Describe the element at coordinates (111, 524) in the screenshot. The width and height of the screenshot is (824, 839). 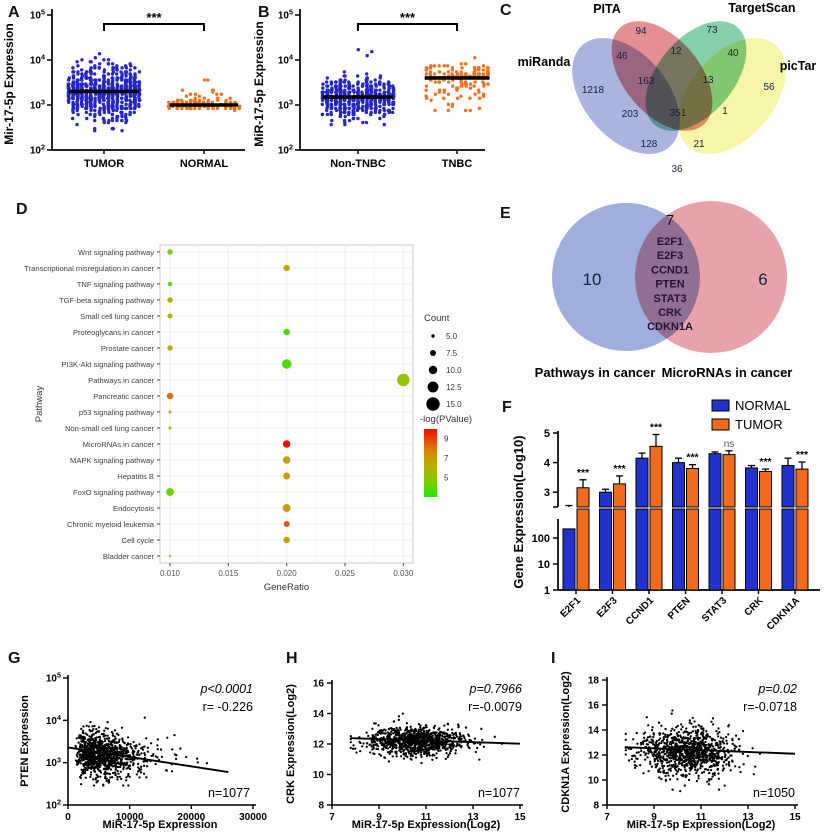
I see `svg-text: Chronic myeloid leukemia` at that location.